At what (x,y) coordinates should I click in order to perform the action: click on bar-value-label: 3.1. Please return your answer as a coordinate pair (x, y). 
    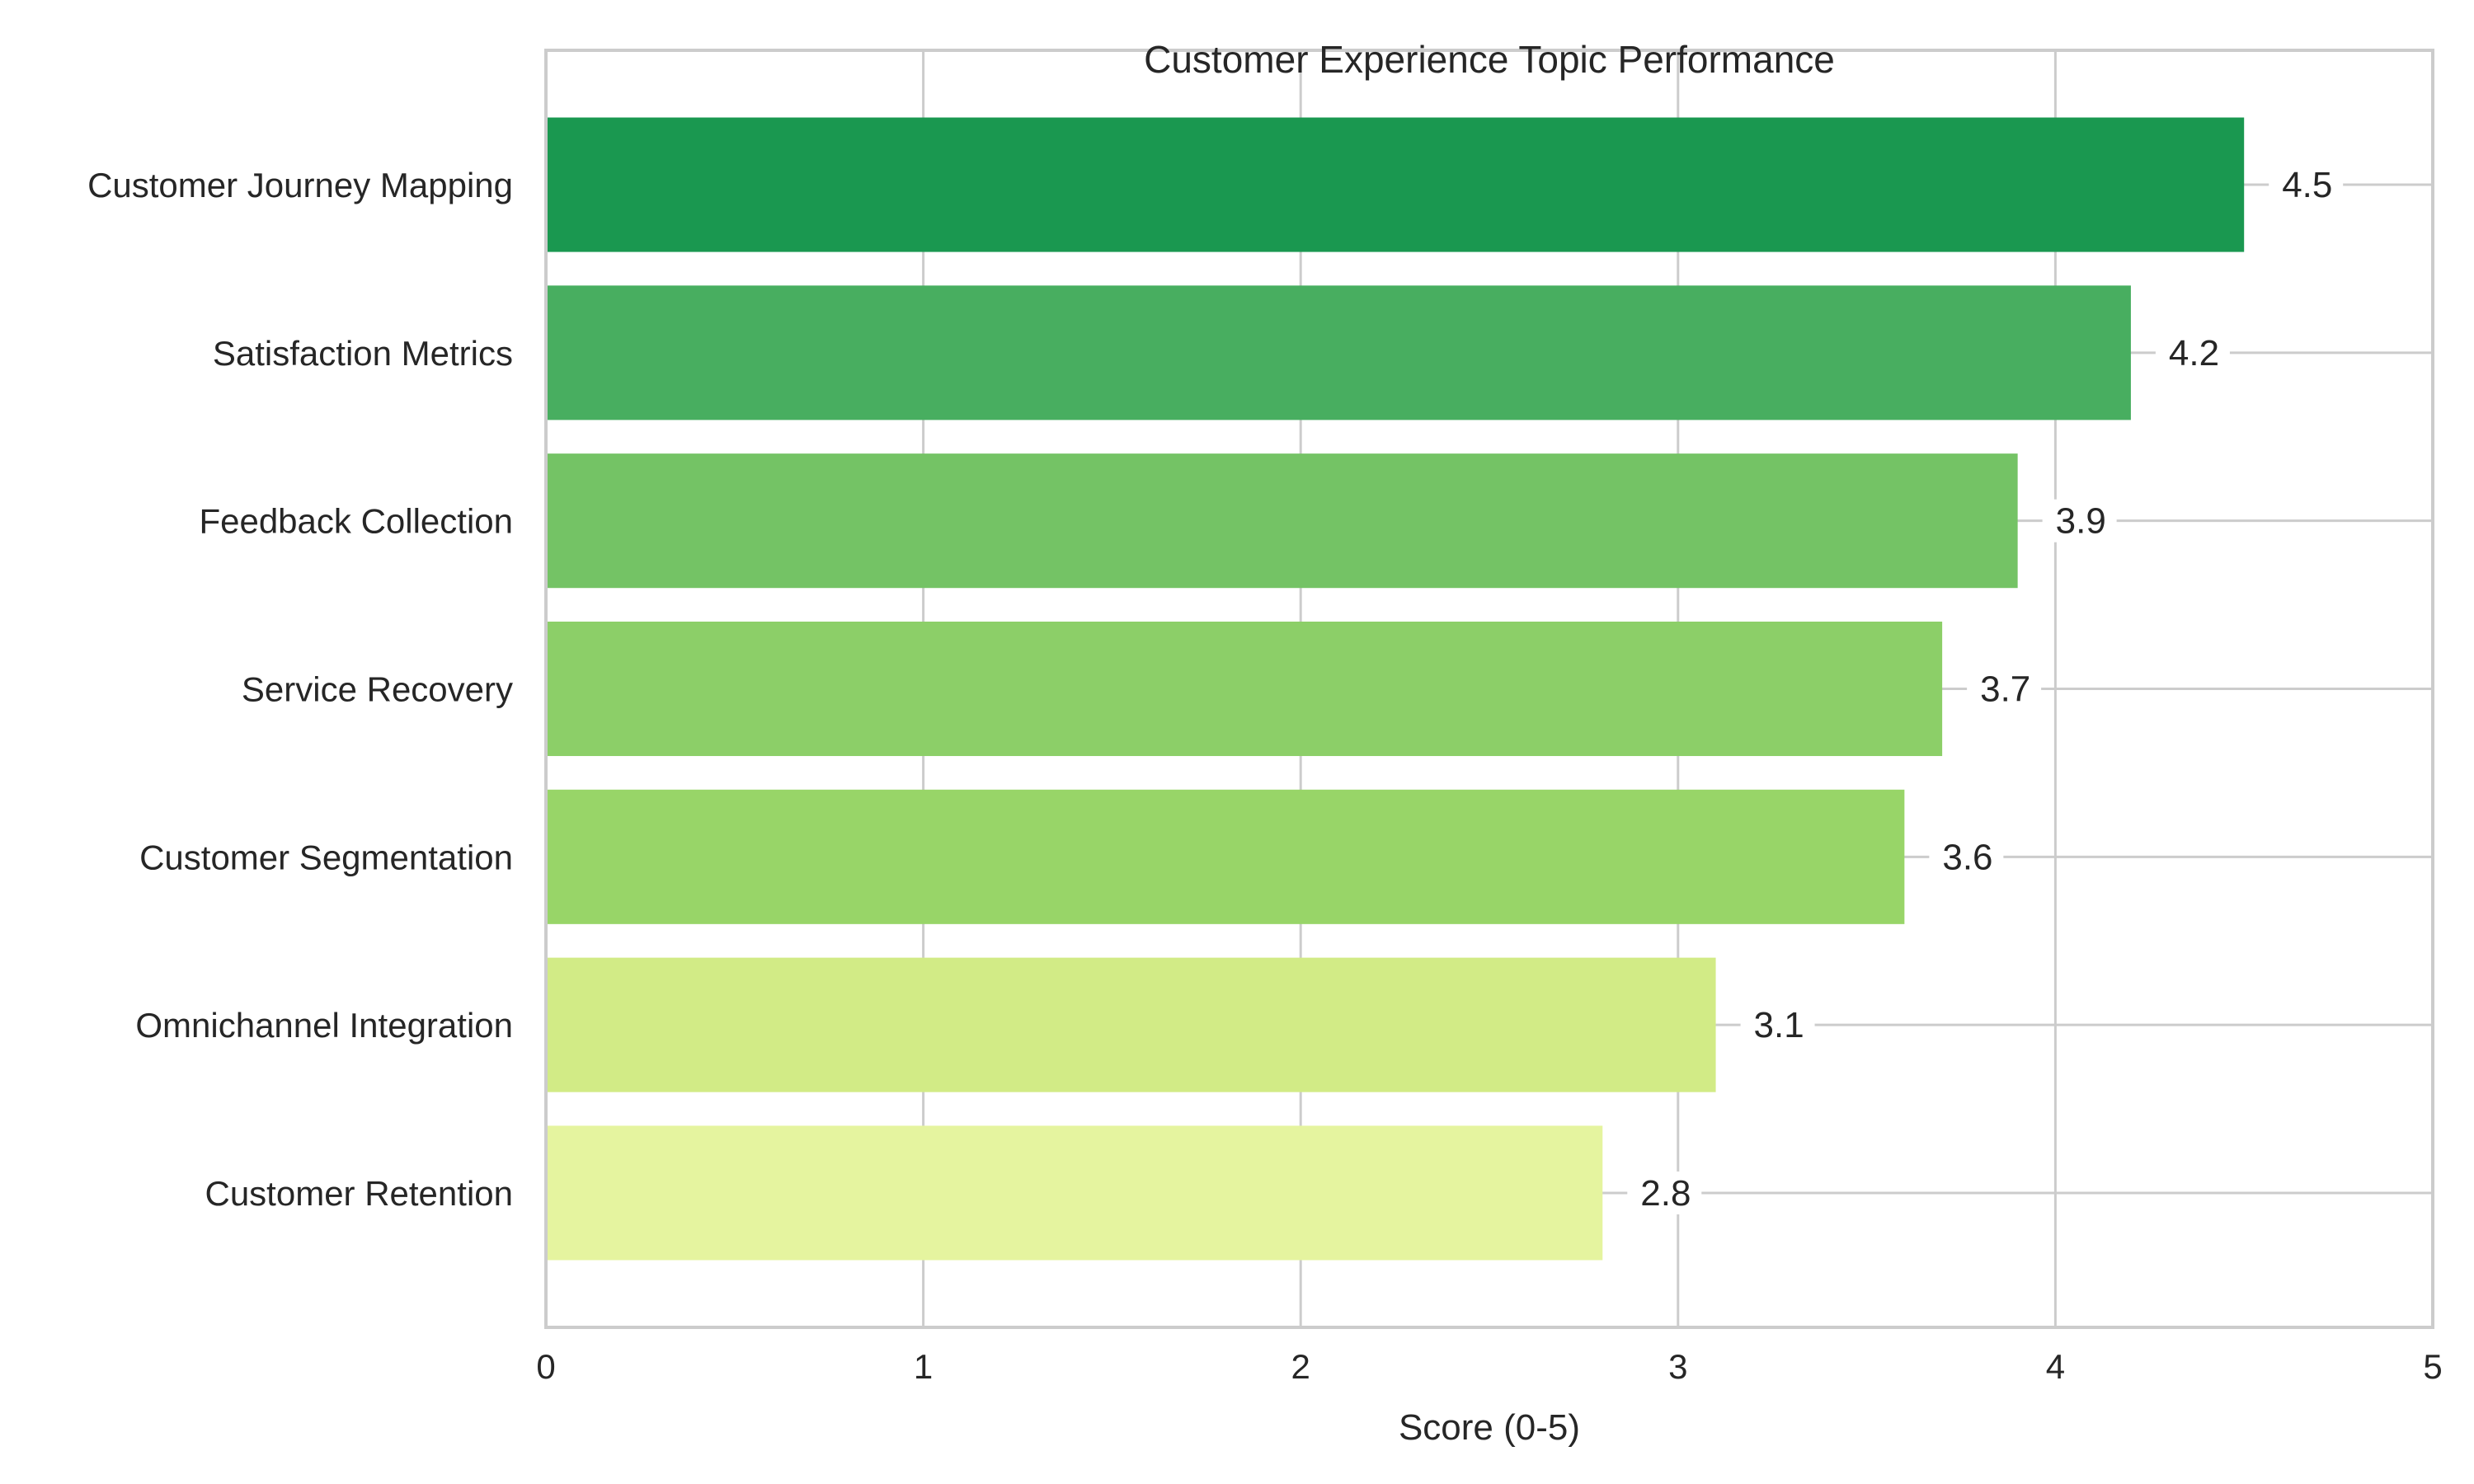
    Looking at the image, I should click on (1779, 1025).